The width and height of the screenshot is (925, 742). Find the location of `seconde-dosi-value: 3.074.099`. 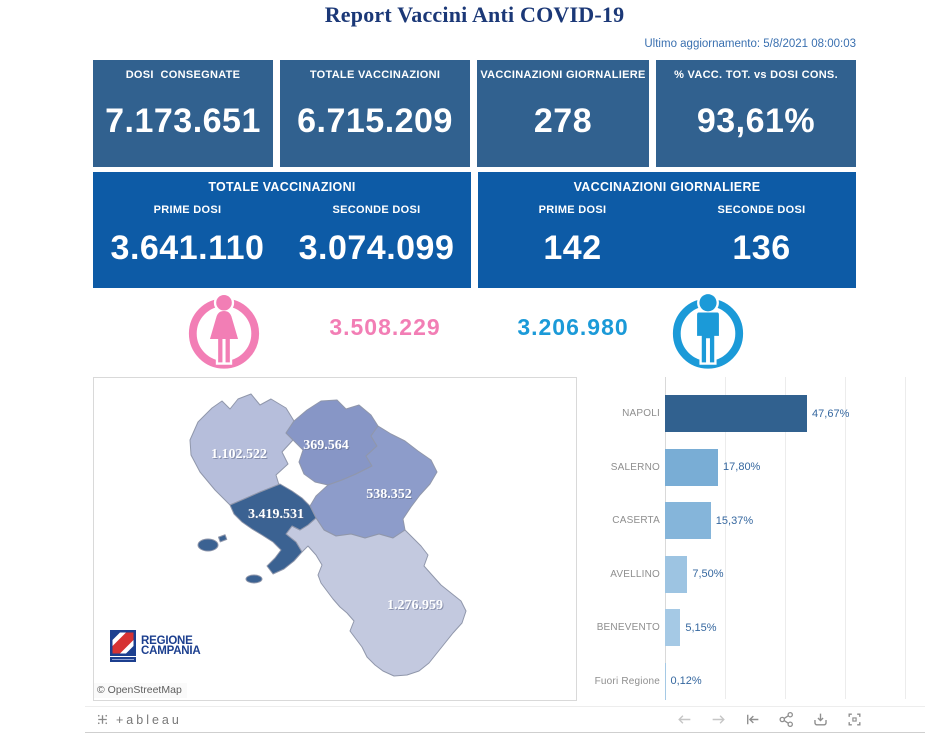

seconde-dosi-value: 3.074.099 is located at coordinates (376, 247).